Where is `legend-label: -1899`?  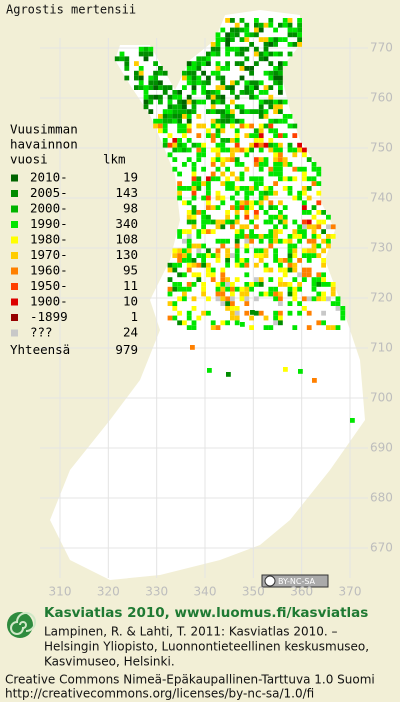 legend-label: -1899 is located at coordinates (49, 316).